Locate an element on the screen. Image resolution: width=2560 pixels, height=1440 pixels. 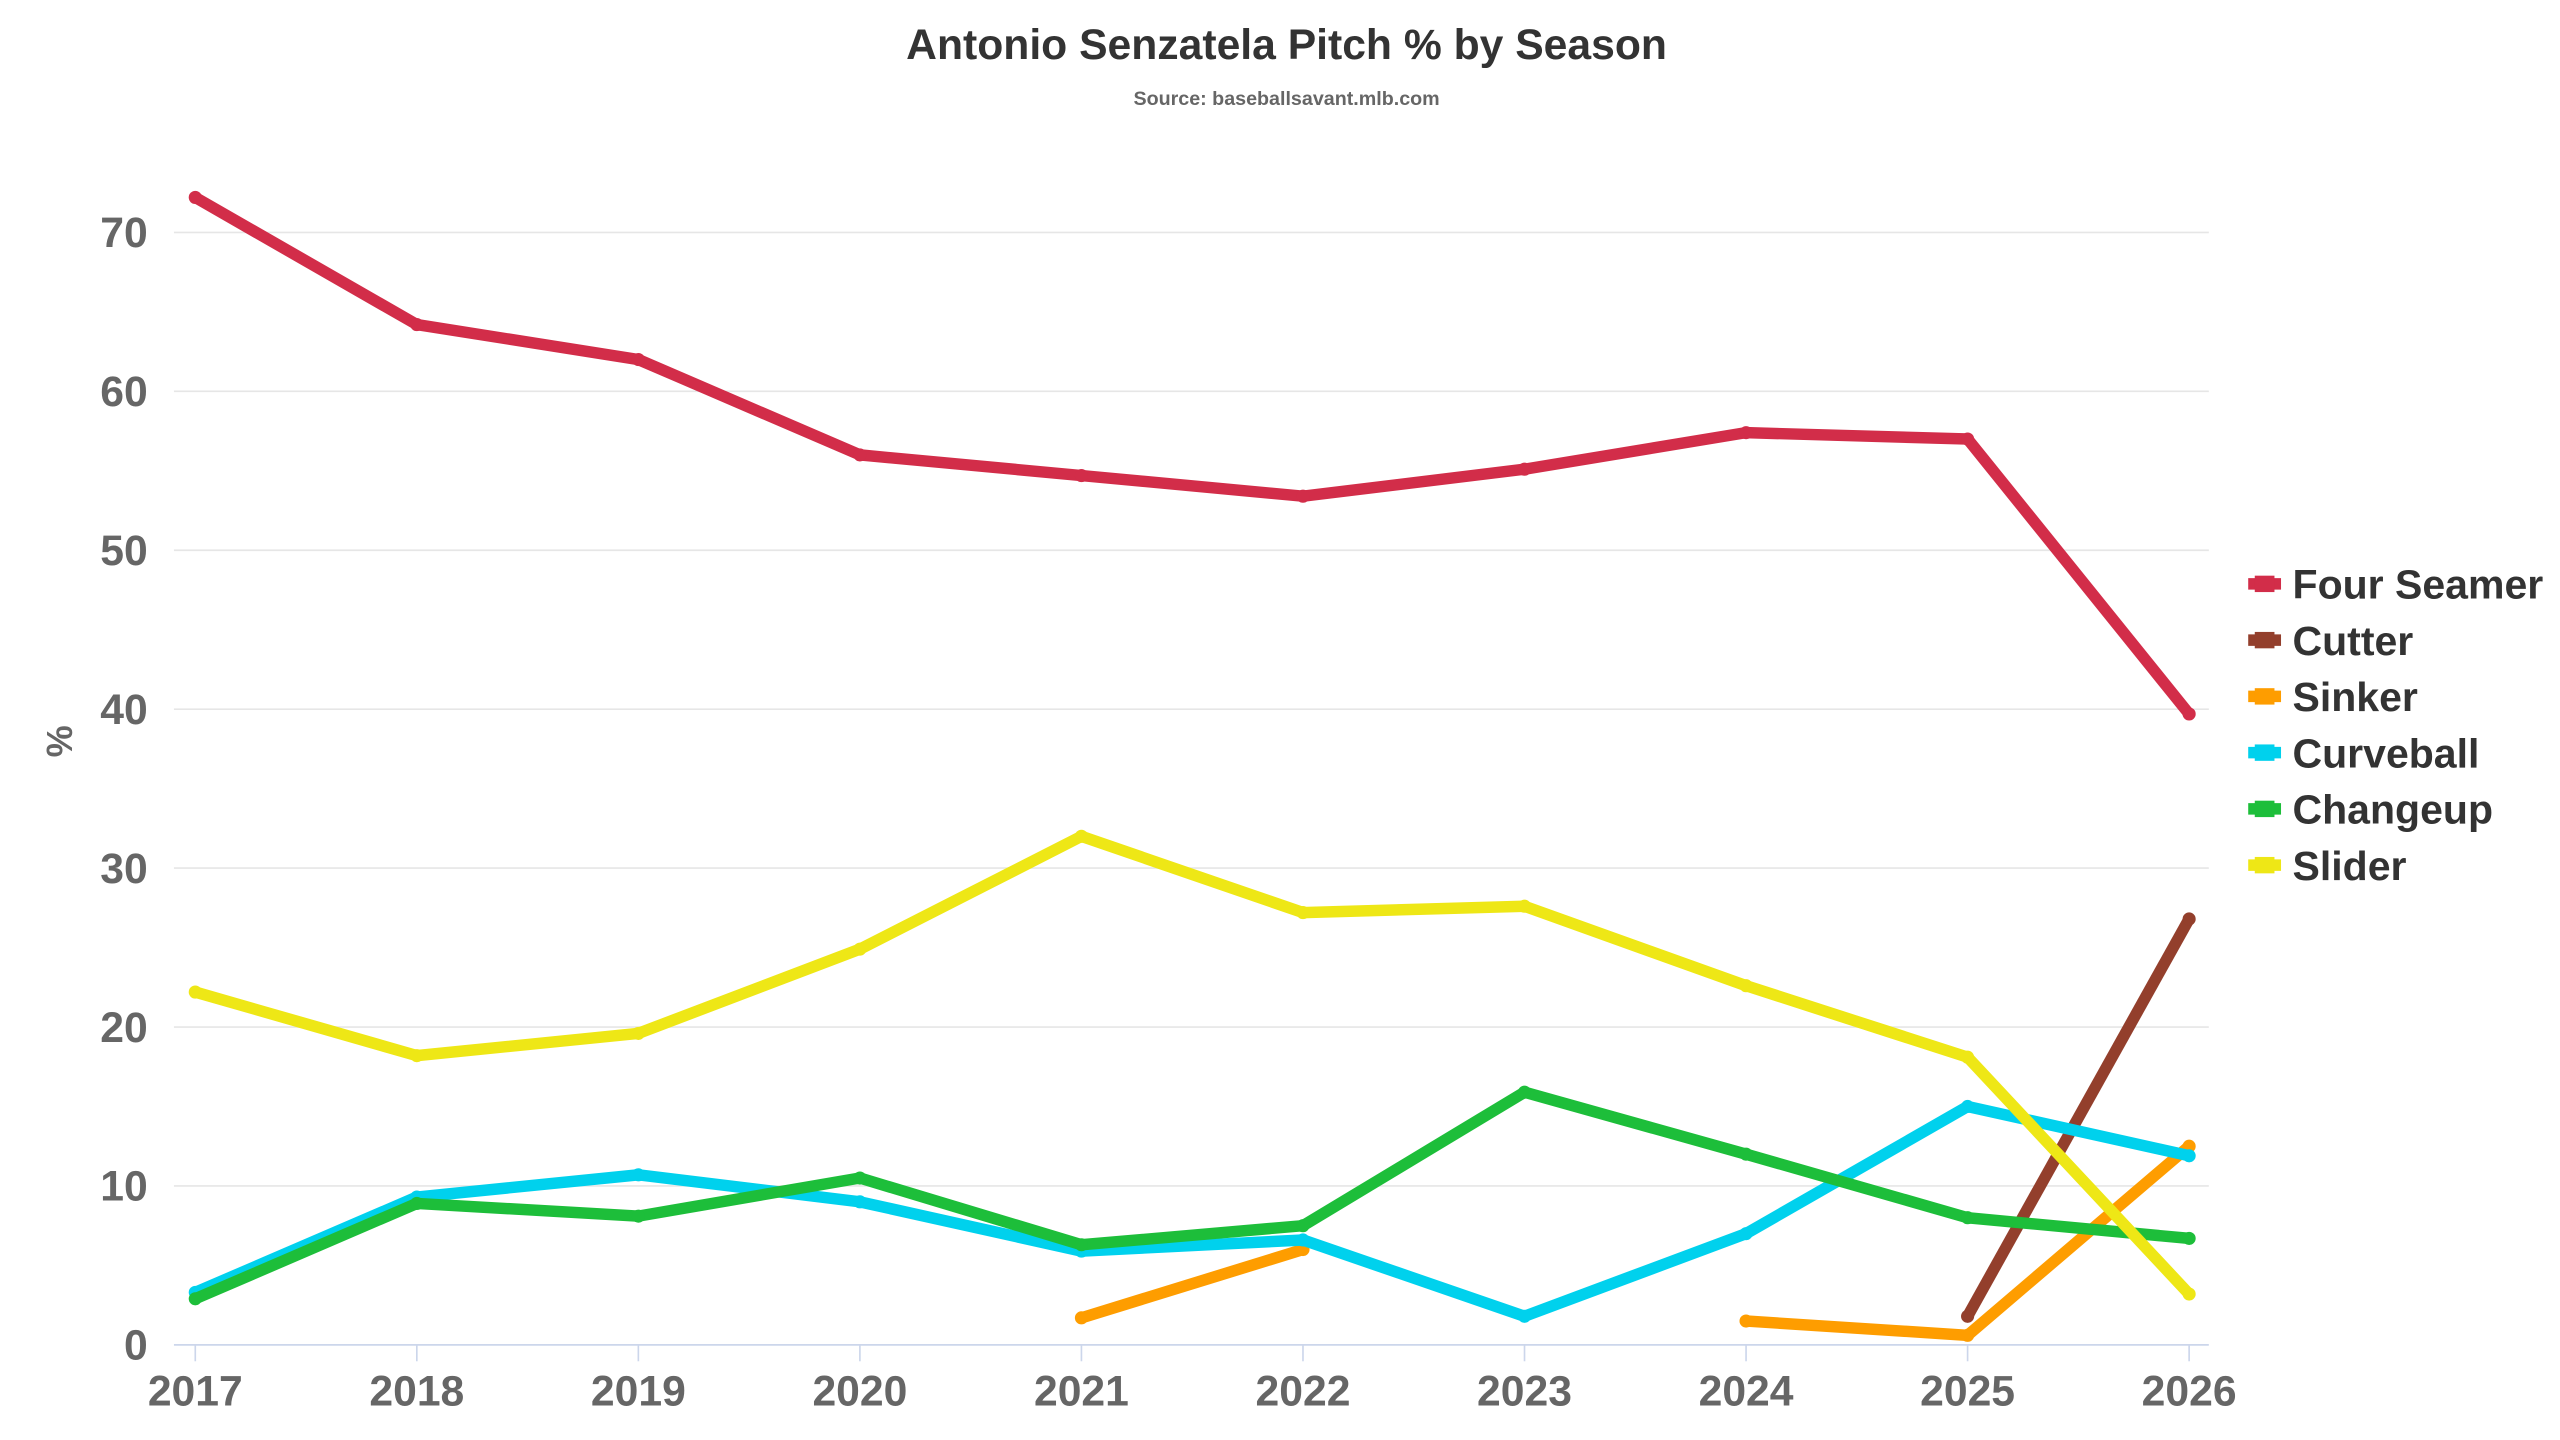
x-tick-label: 2021 is located at coordinates (1081, 1392).